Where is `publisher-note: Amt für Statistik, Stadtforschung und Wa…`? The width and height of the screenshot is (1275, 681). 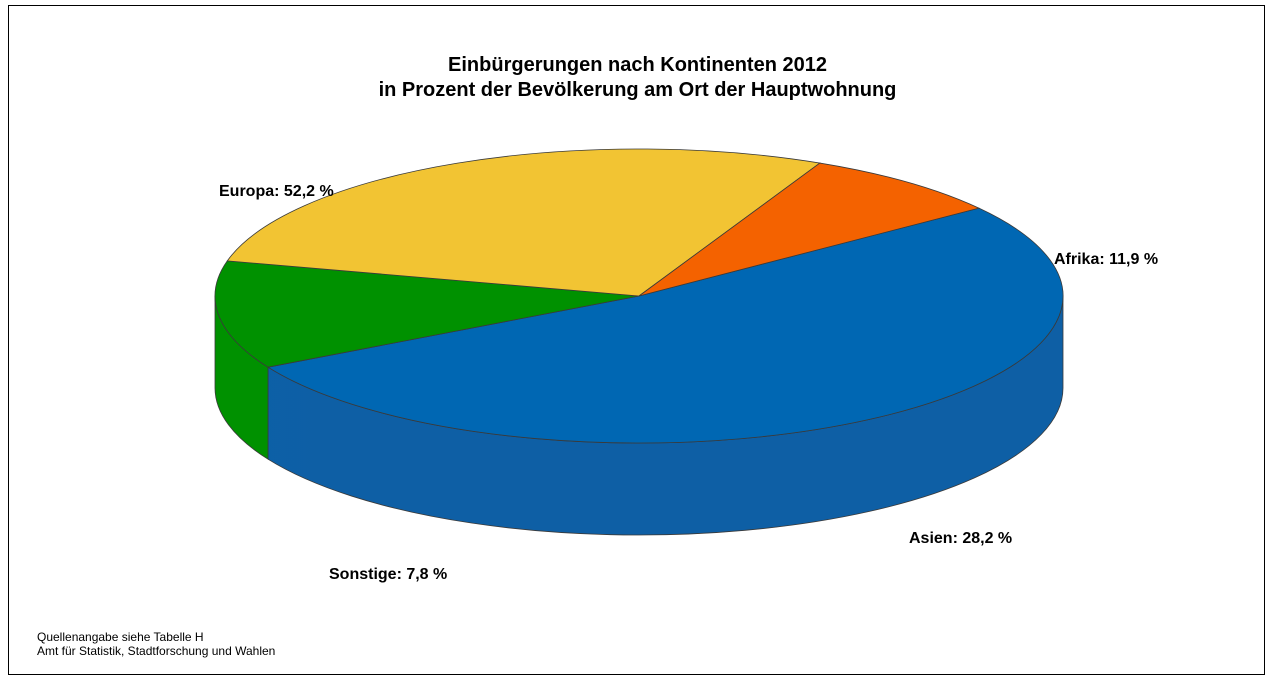
publisher-note: Amt für Statistik, Stadtforschung und Wa… is located at coordinates (156, 651).